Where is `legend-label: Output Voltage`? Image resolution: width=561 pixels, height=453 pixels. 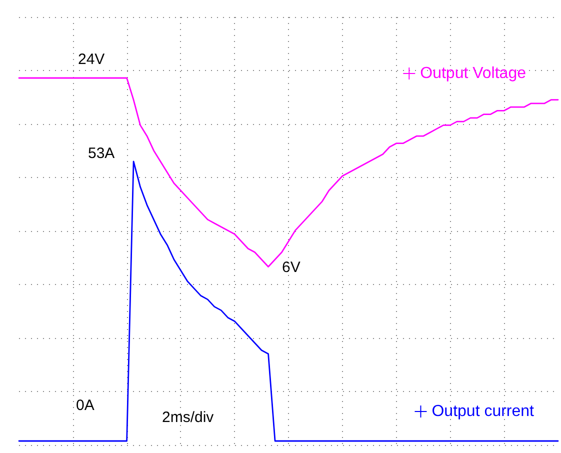 legend-label: Output Voltage is located at coordinates (473, 73).